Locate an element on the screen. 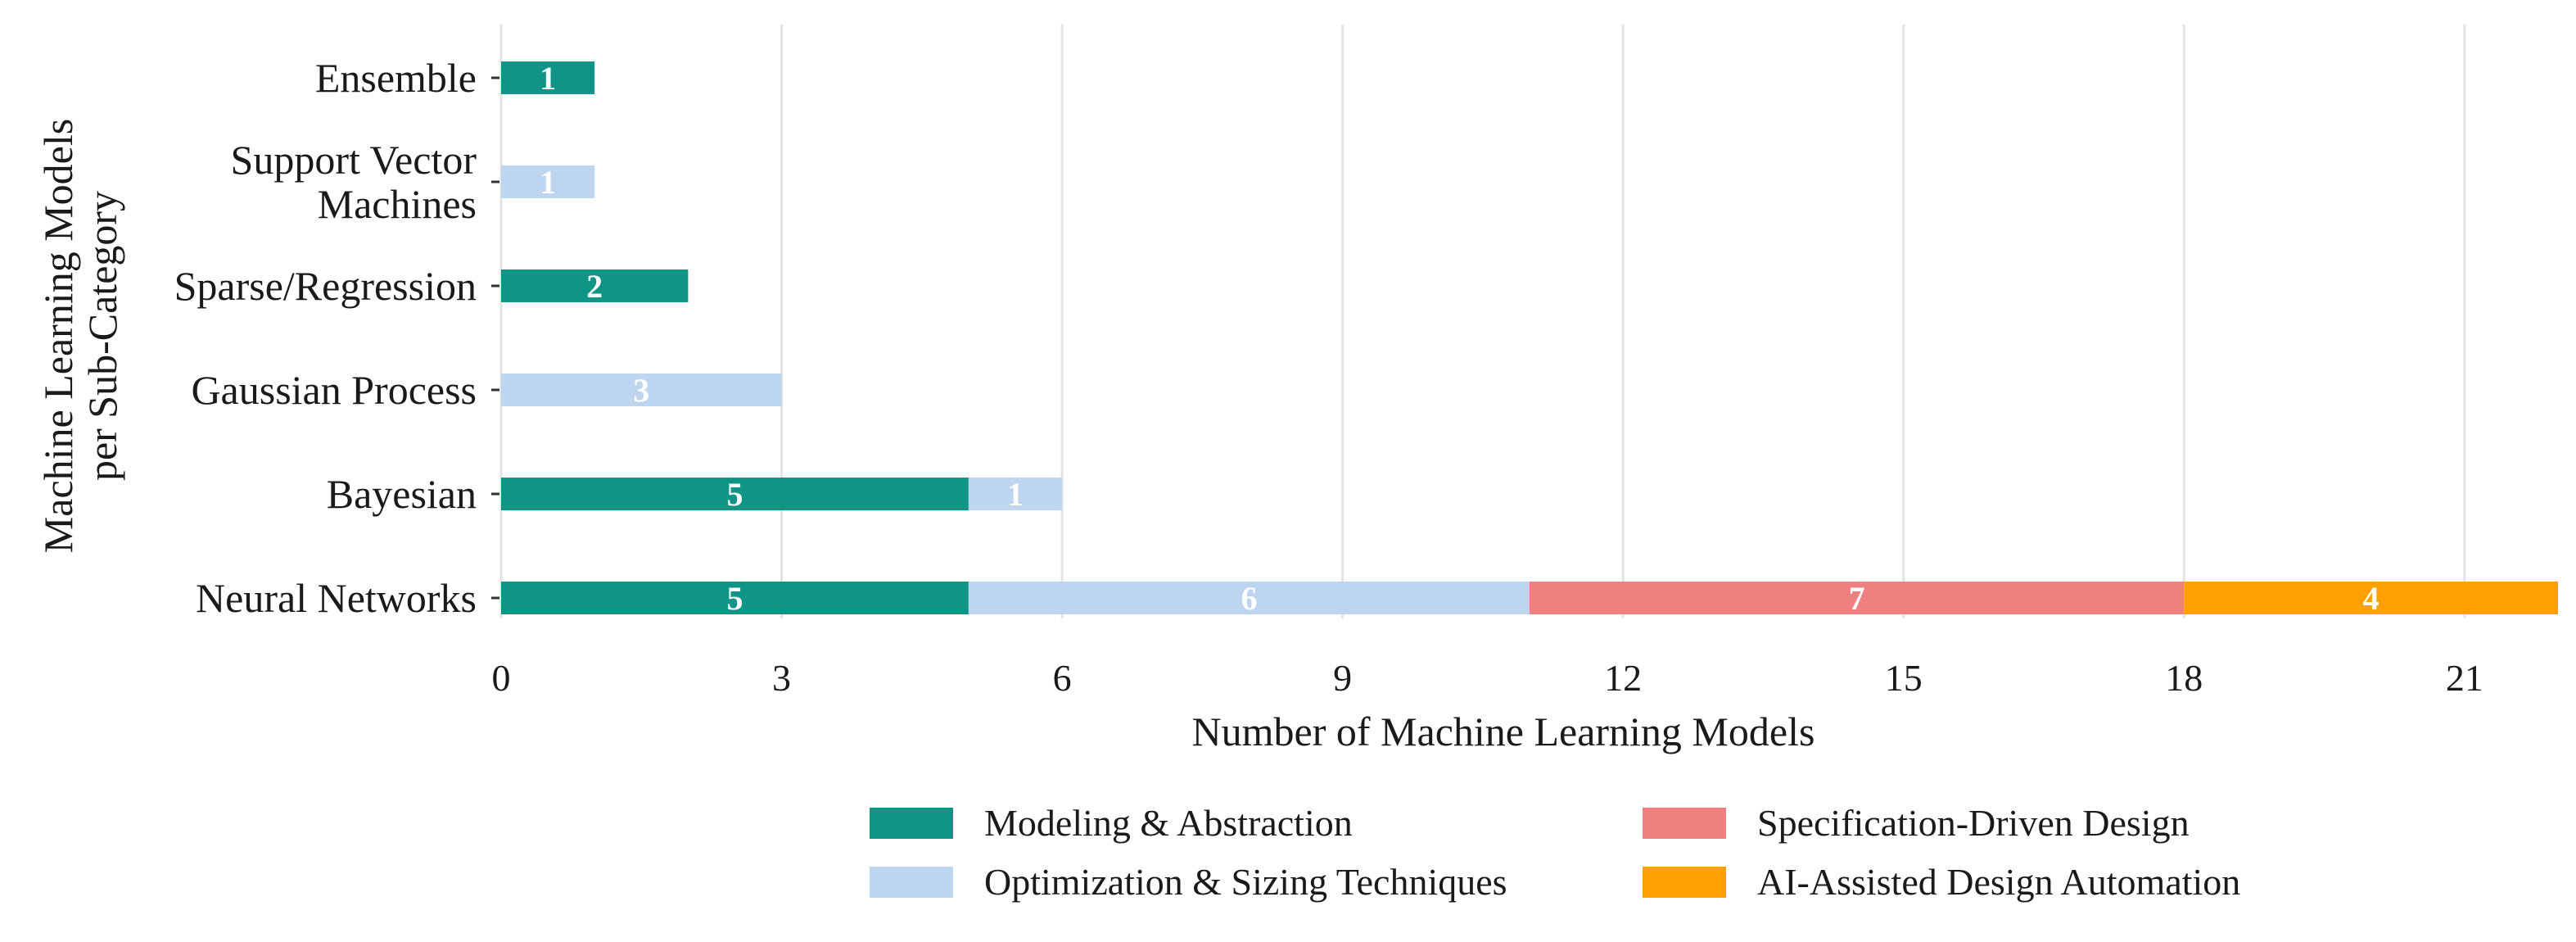 The height and width of the screenshot is (942, 2576). legend-label: AI-Assisted Design Automation is located at coordinates (1998, 882).